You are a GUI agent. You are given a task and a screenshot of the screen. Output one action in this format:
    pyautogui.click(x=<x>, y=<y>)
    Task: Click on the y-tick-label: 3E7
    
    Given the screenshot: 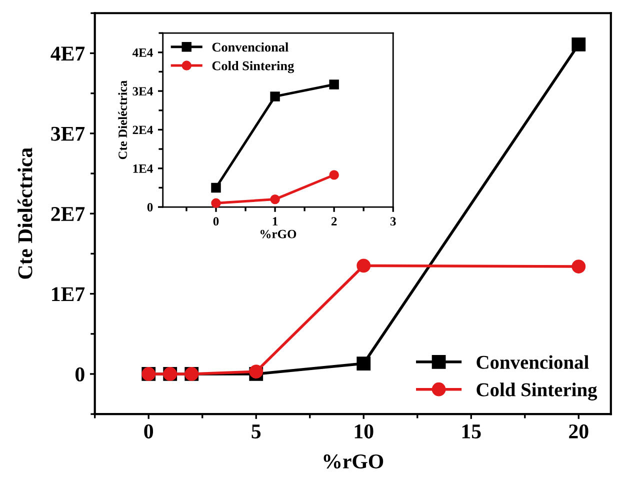 What is the action you would take?
    pyautogui.click(x=68, y=133)
    